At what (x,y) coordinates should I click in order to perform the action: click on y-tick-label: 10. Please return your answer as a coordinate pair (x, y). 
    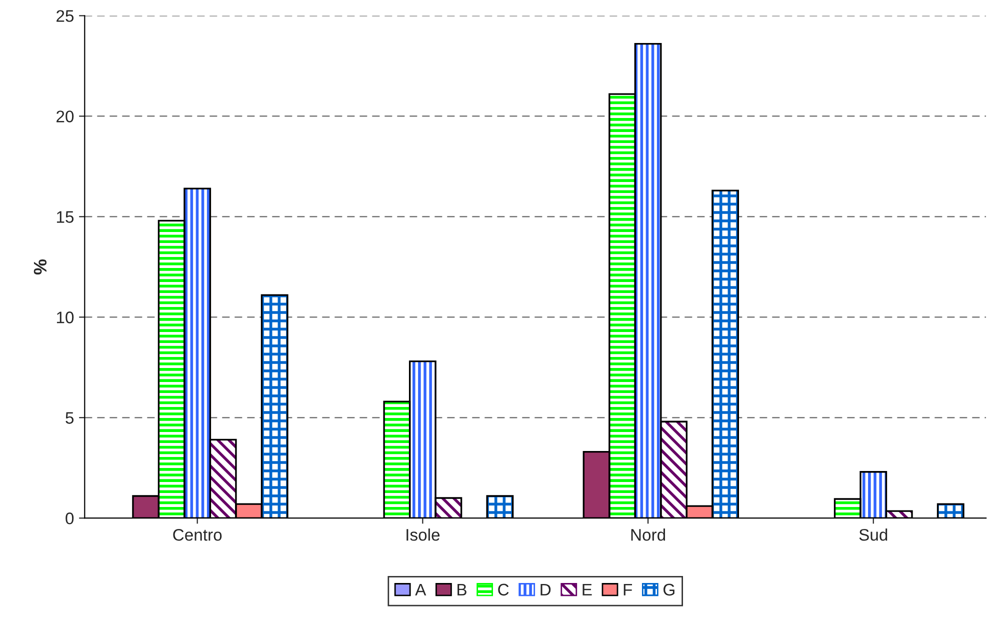
    Looking at the image, I should click on (65, 318).